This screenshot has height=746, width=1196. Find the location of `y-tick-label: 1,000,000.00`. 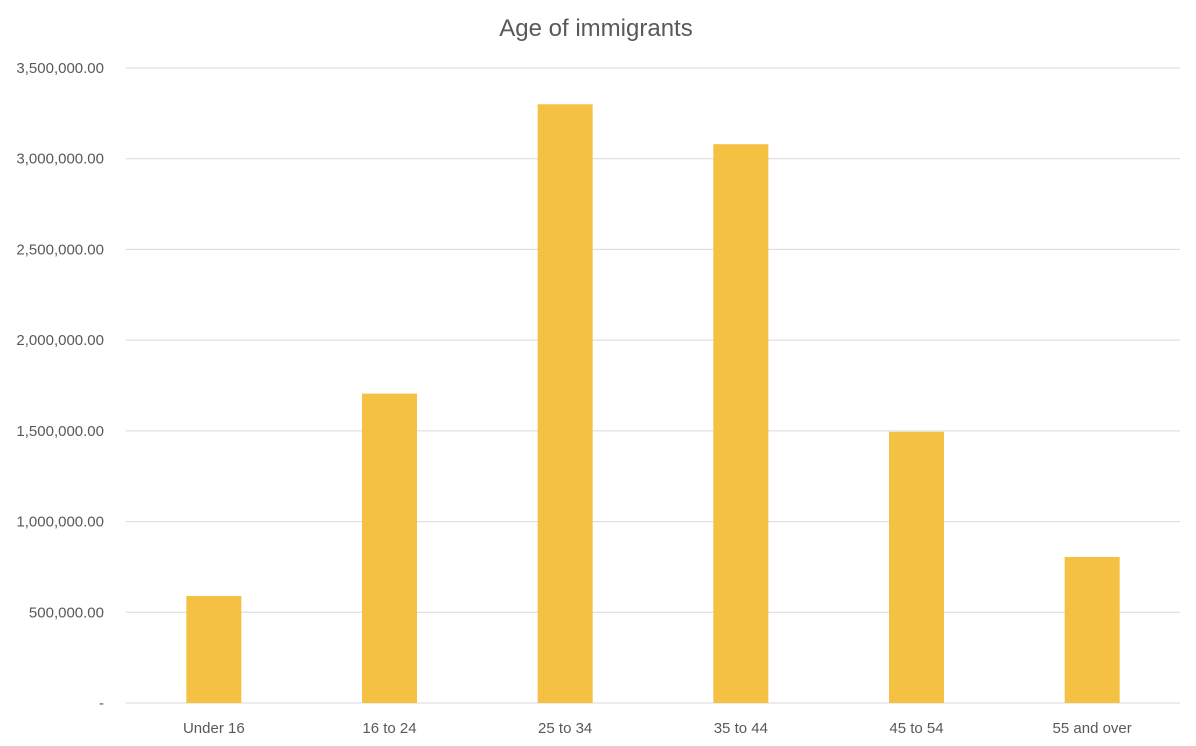

y-tick-label: 1,000,000.00 is located at coordinates (60, 522).